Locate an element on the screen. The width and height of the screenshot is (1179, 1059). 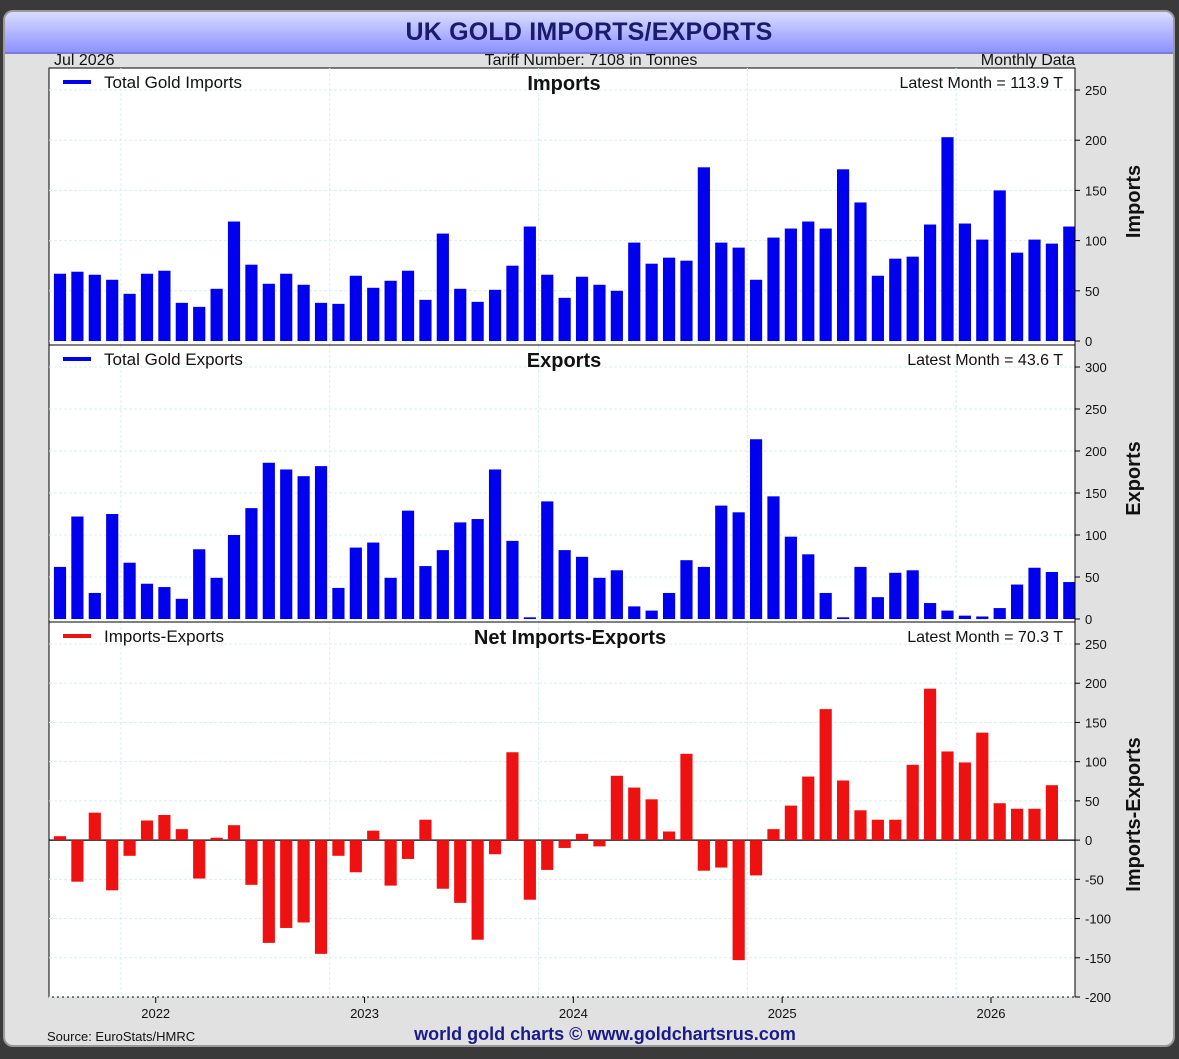
x-tick-label: 2023 is located at coordinates (364, 1013).